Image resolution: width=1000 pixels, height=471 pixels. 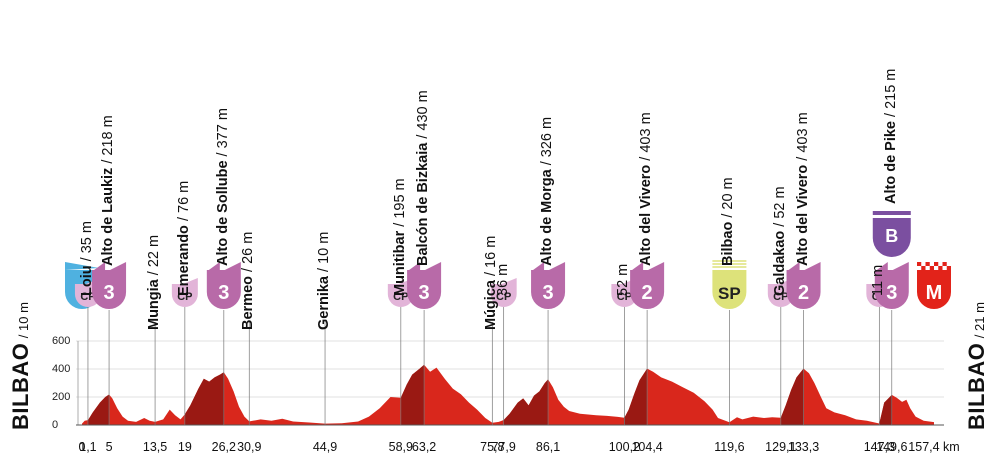 What do you see at coordinates (108, 139) in the screenshot?
I see `place-altitude: / 218 m` at bounding box center [108, 139].